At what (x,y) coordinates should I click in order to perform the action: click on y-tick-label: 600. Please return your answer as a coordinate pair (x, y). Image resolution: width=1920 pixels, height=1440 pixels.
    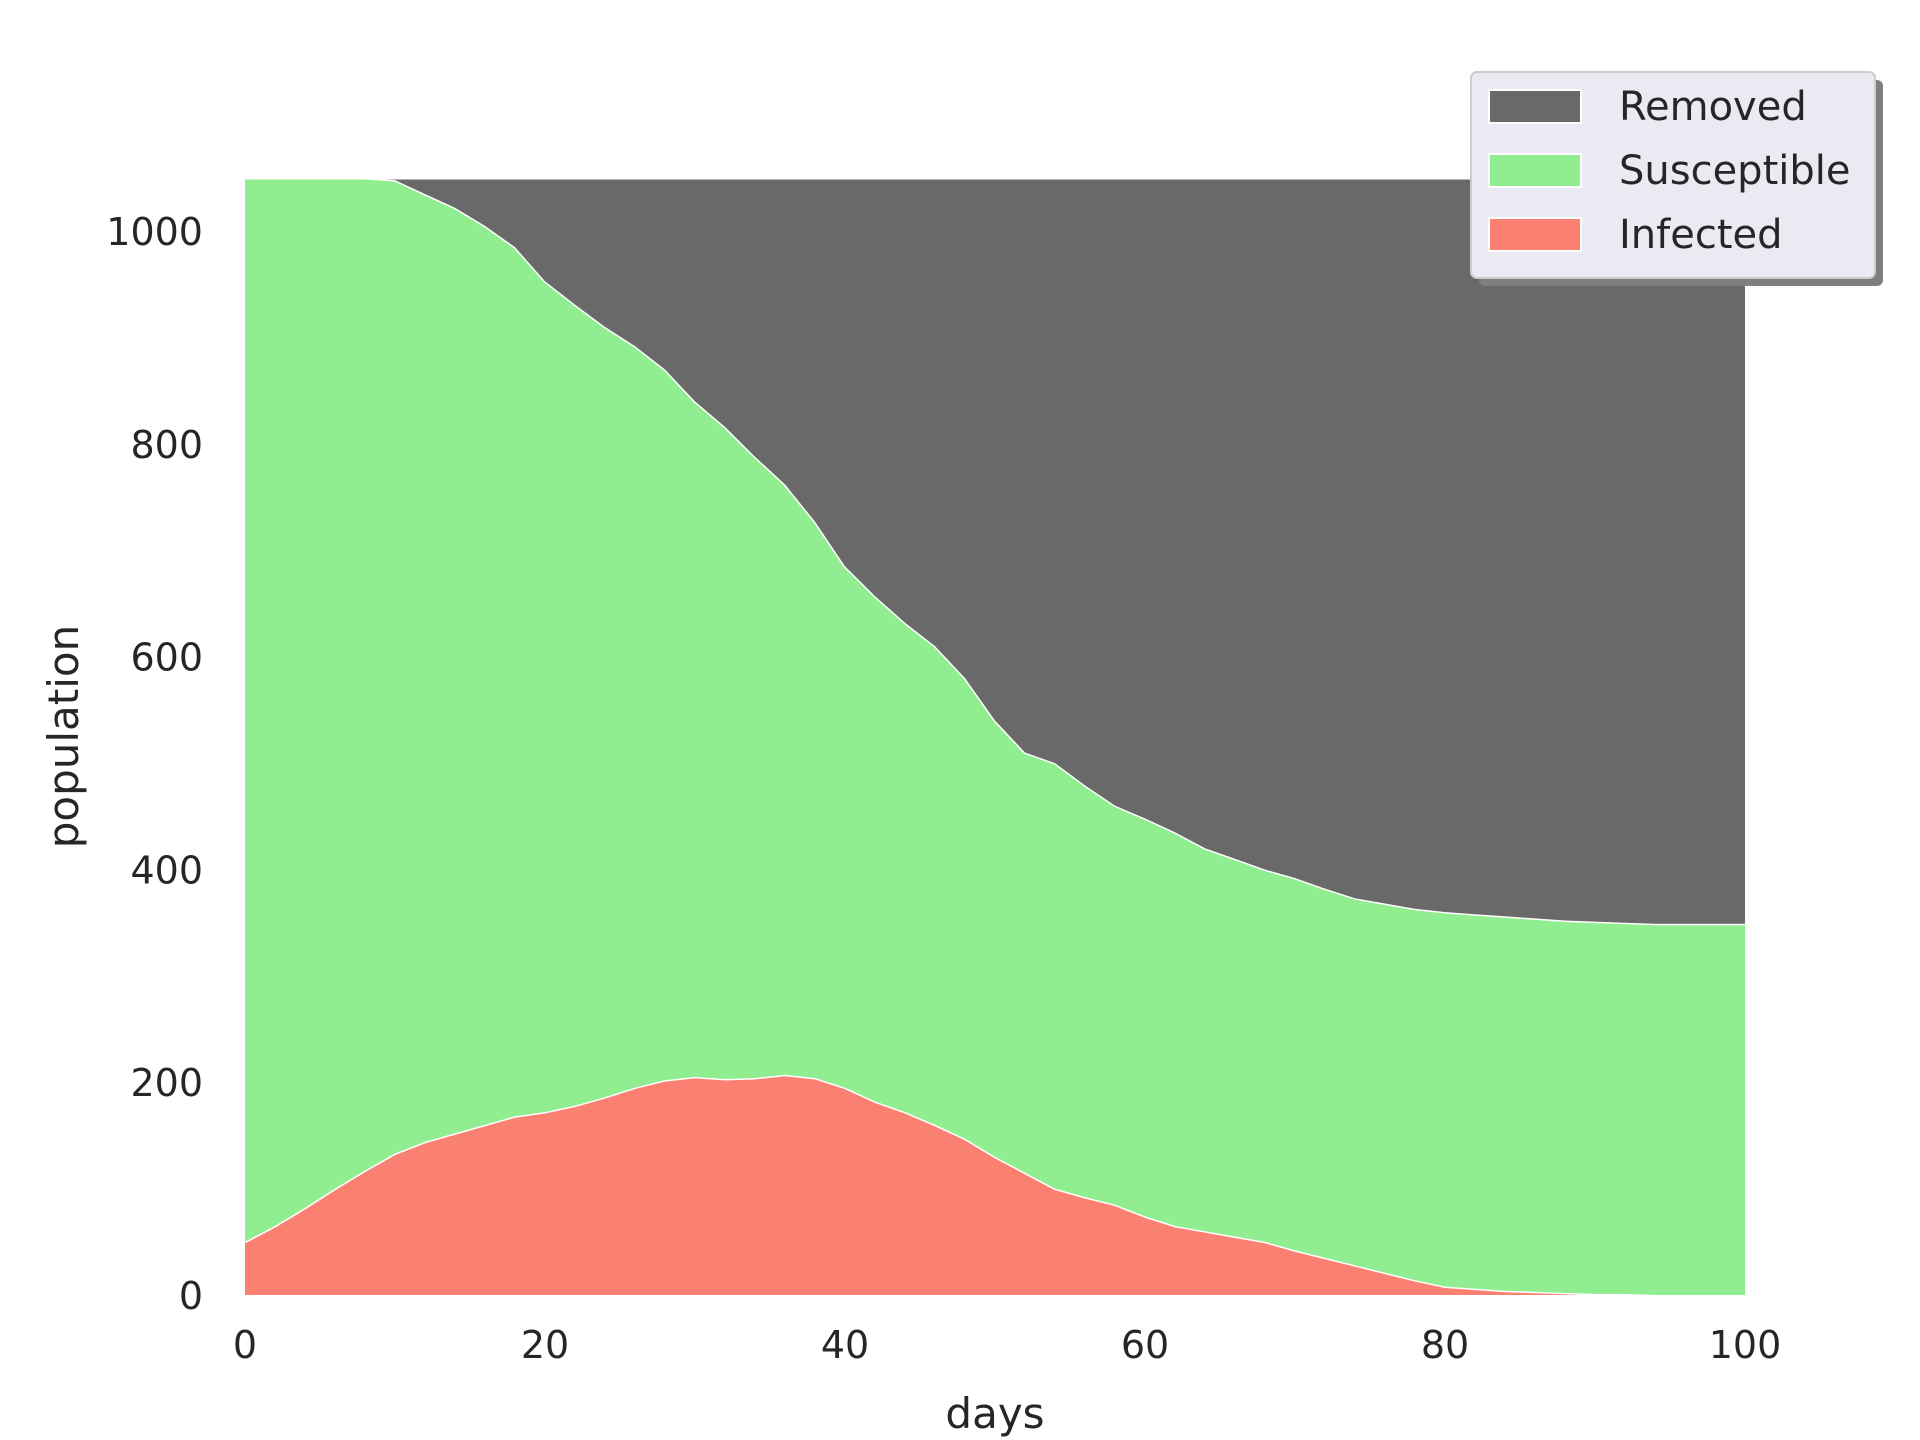
    Looking at the image, I should click on (166, 658).